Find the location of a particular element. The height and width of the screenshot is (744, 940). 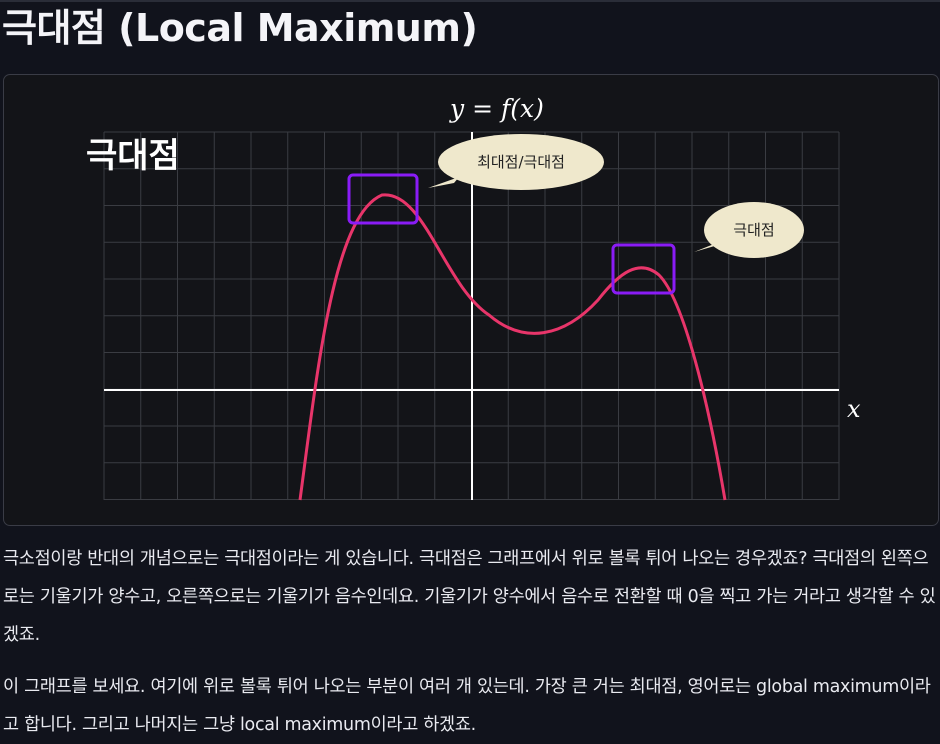

callout-local-max: 극대점 is located at coordinates (749, 230).